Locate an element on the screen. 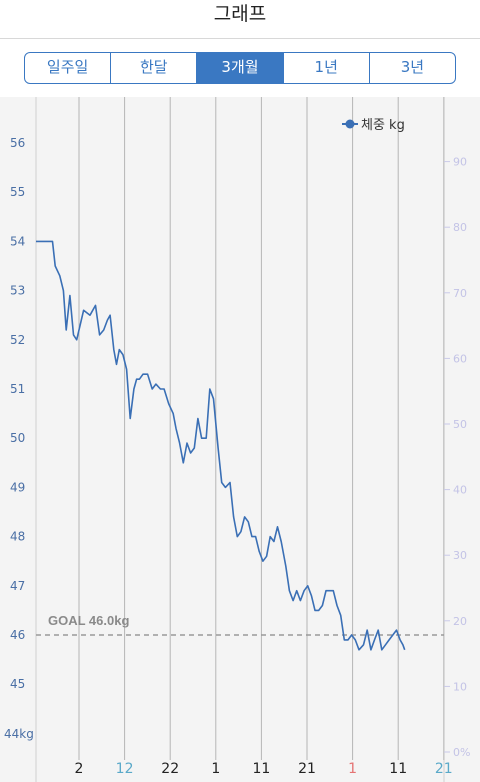 The image size is (480, 782). y-axis-bottom-label: 44kg is located at coordinates (19, 734).